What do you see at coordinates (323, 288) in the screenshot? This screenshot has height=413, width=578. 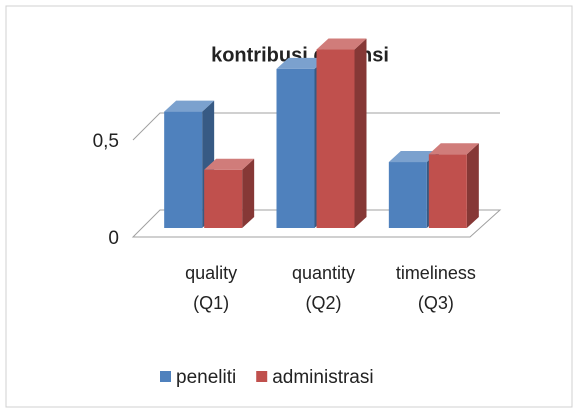 I see `x-tick-label: quantity (Q2)` at bounding box center [323, 288].